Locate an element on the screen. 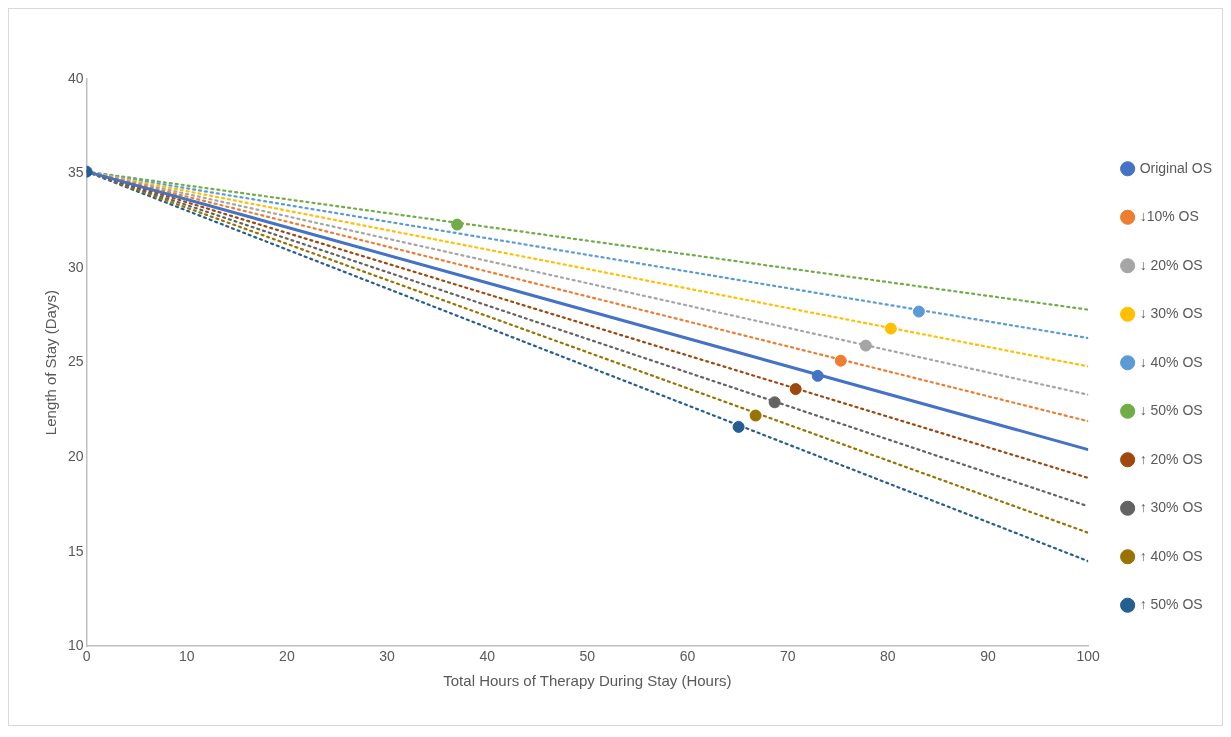 Image resolution: width=1231 pixels, height=737 pixels. legend-label: ↓ 20% OS is located at coordinates (1171, 264).